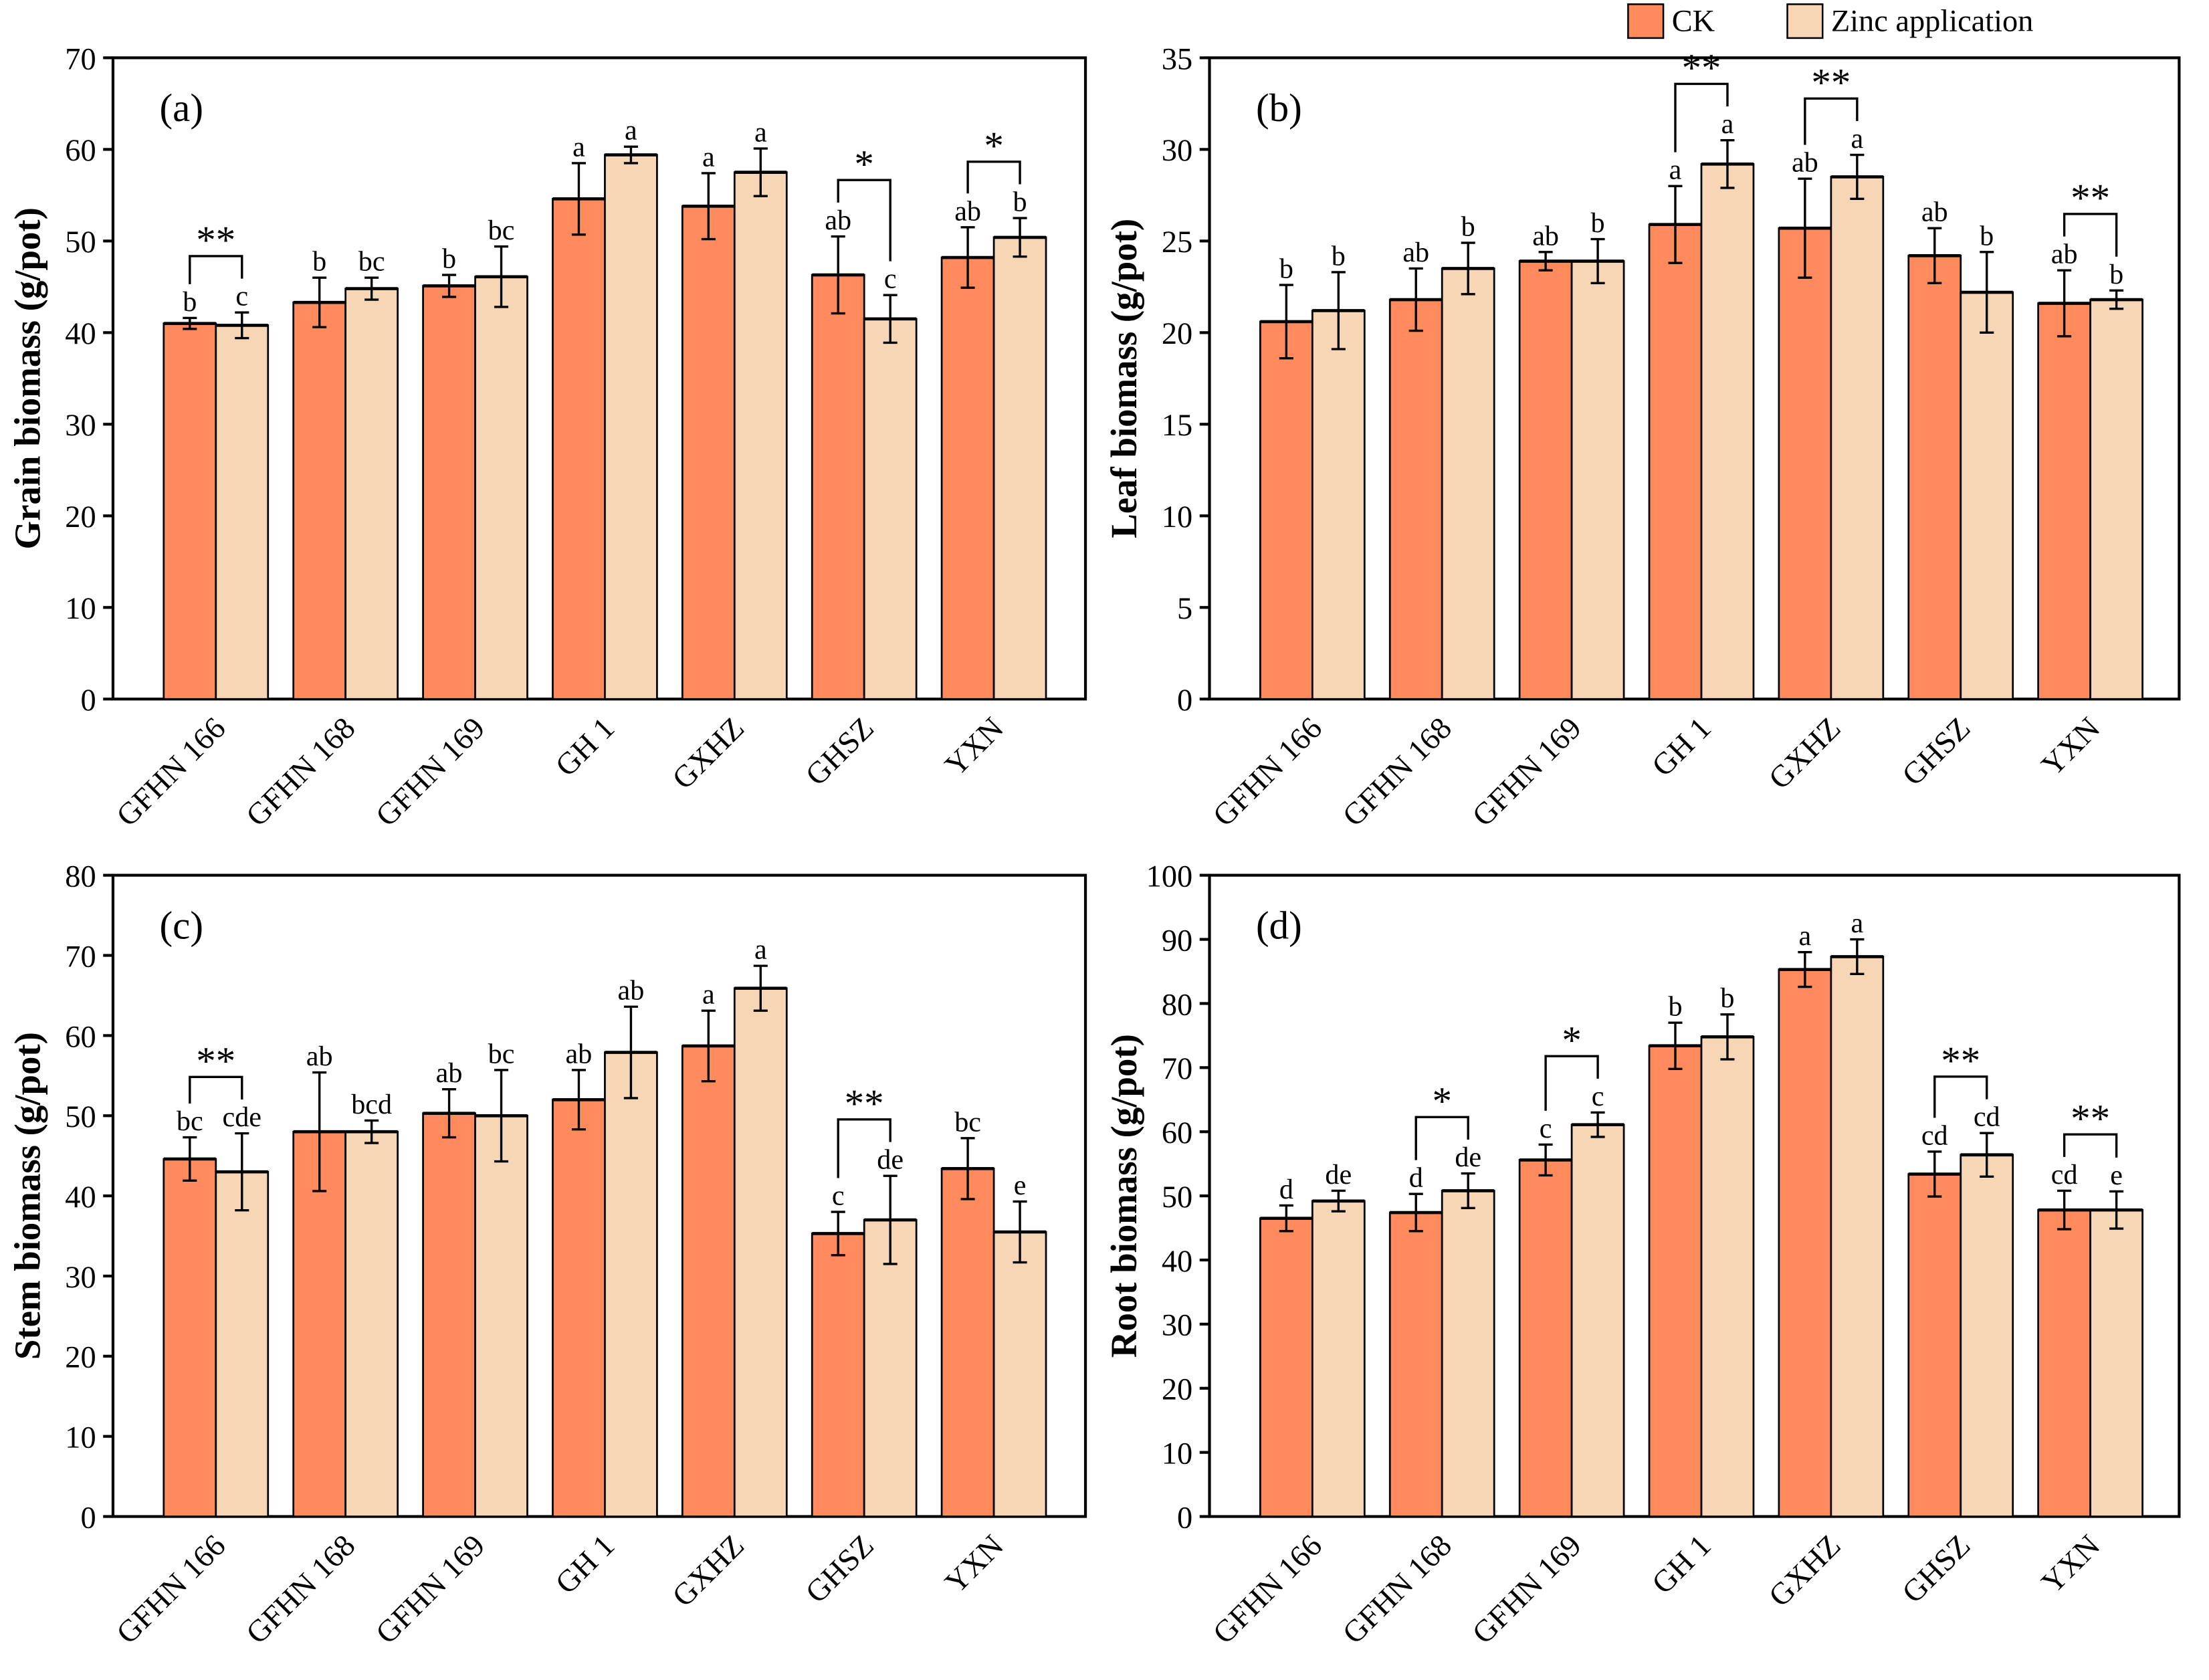  I want to click on significance-letter: bcd, so click(371, 1104).